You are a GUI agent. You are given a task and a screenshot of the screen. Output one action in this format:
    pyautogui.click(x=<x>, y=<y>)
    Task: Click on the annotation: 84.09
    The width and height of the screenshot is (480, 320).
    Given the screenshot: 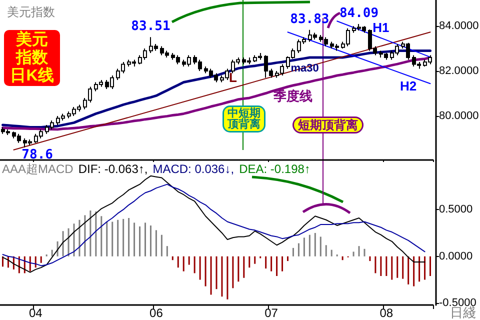 What is the action you would take?
    pyautogui.click(x=359, y=14)
    